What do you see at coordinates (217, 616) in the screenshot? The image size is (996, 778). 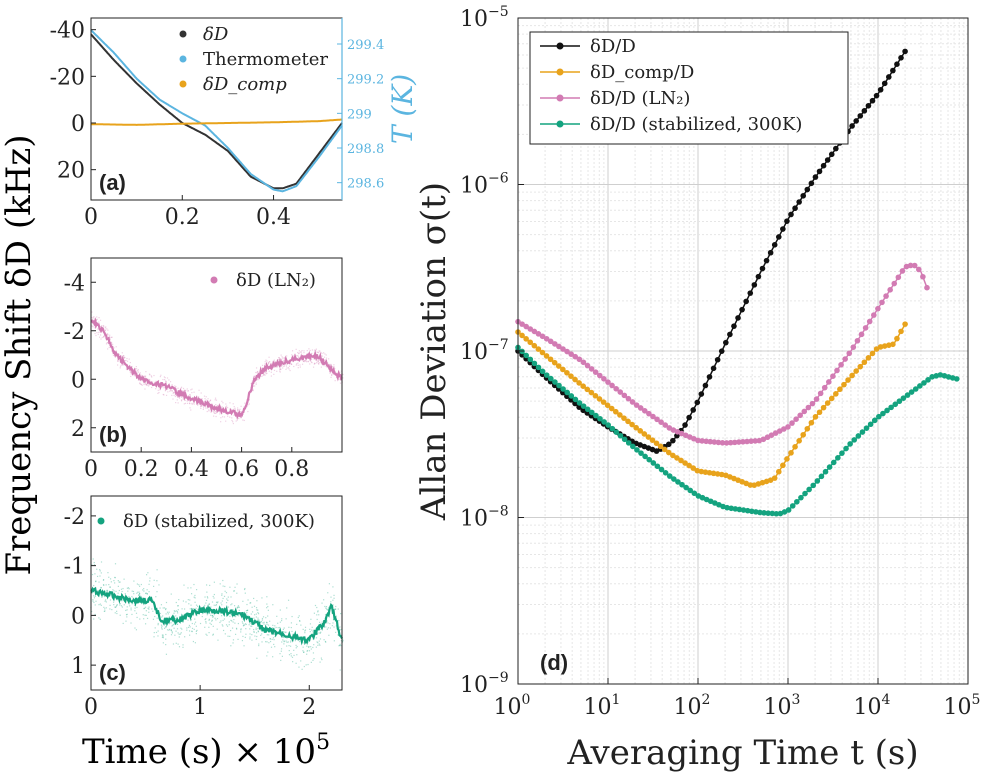 I see `series-line` at bounding box center [217, 616].